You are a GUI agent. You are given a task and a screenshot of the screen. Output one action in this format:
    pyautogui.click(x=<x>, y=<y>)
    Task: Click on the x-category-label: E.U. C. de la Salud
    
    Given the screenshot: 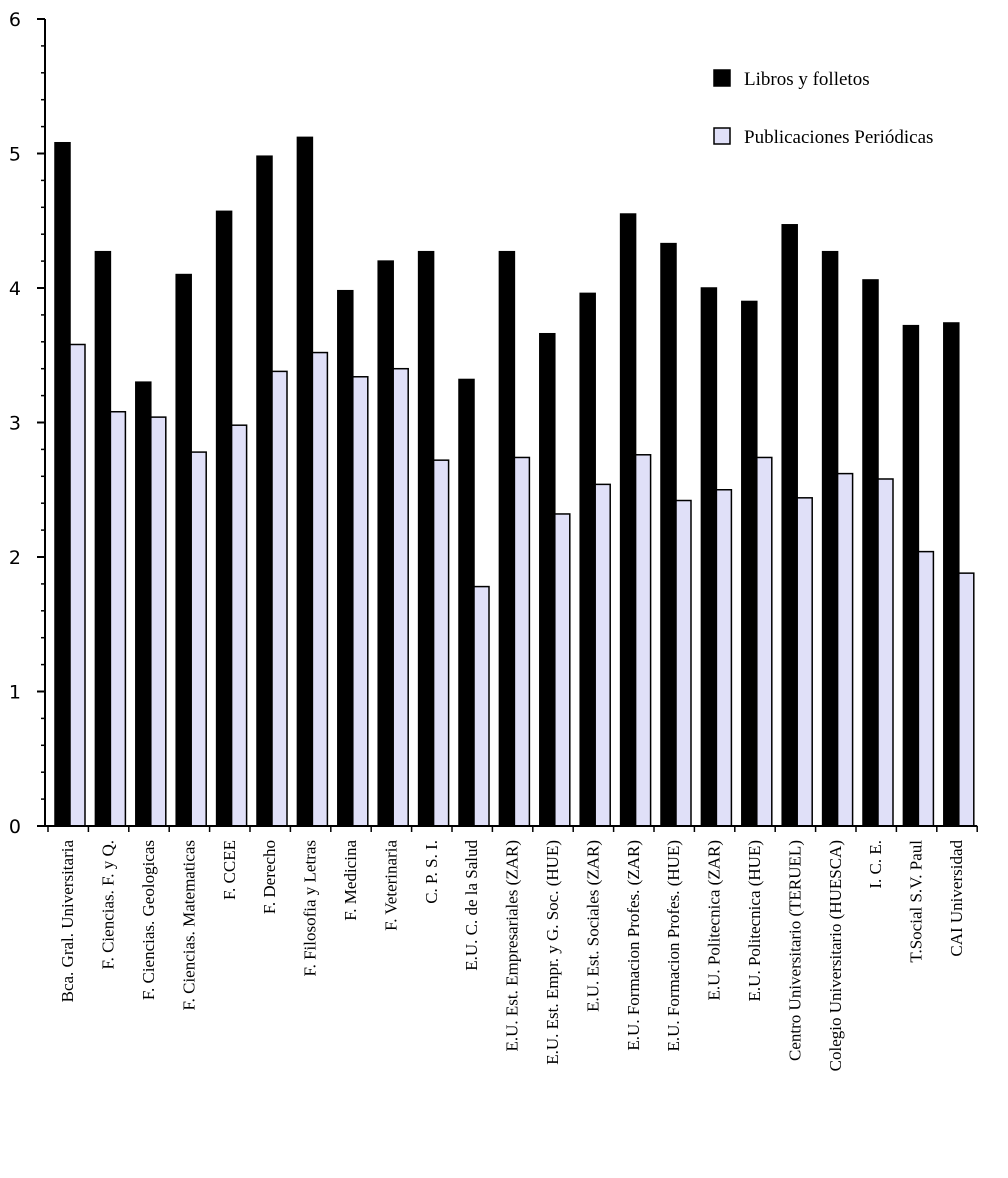 What is the action you would take?
    pyautogui.click(x=471, y=905)
    